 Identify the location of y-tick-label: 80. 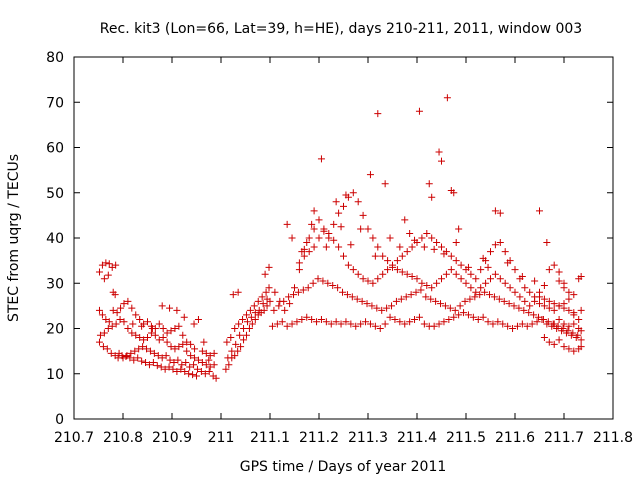
(55, 58).